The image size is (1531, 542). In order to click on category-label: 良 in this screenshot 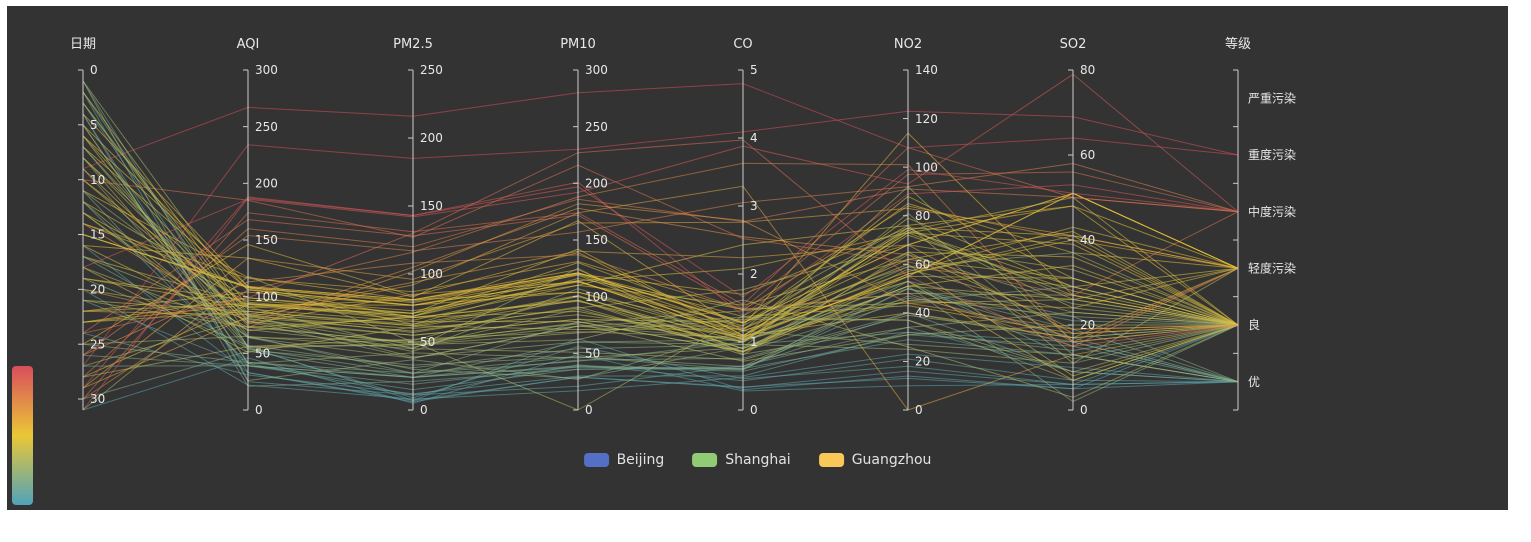, I will do `click(1254, 324)`.